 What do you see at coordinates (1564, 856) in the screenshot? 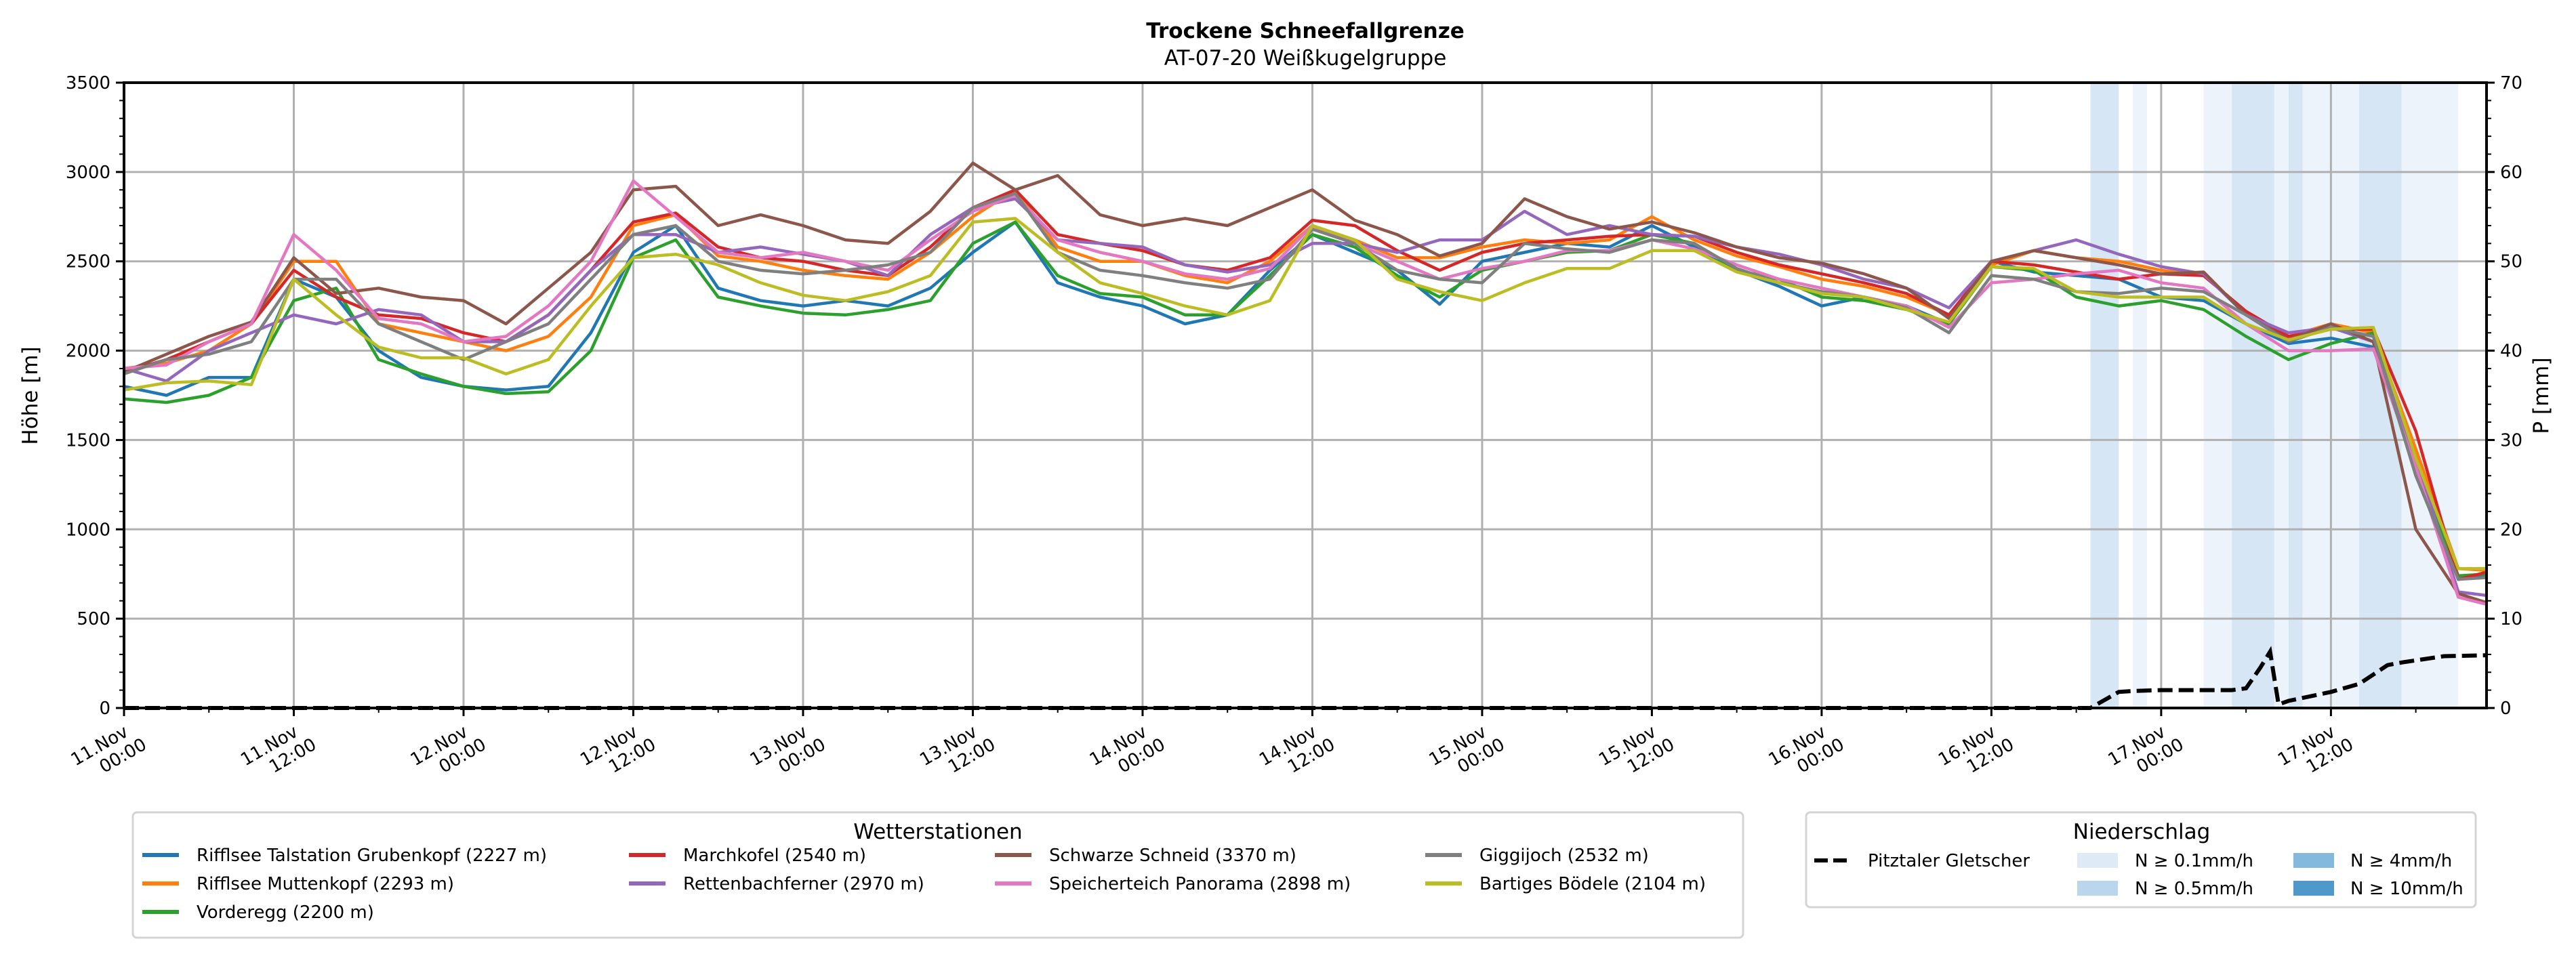
I see `legend-label: Giggijoch (2532 m)` at bounding box center [1564, 856].